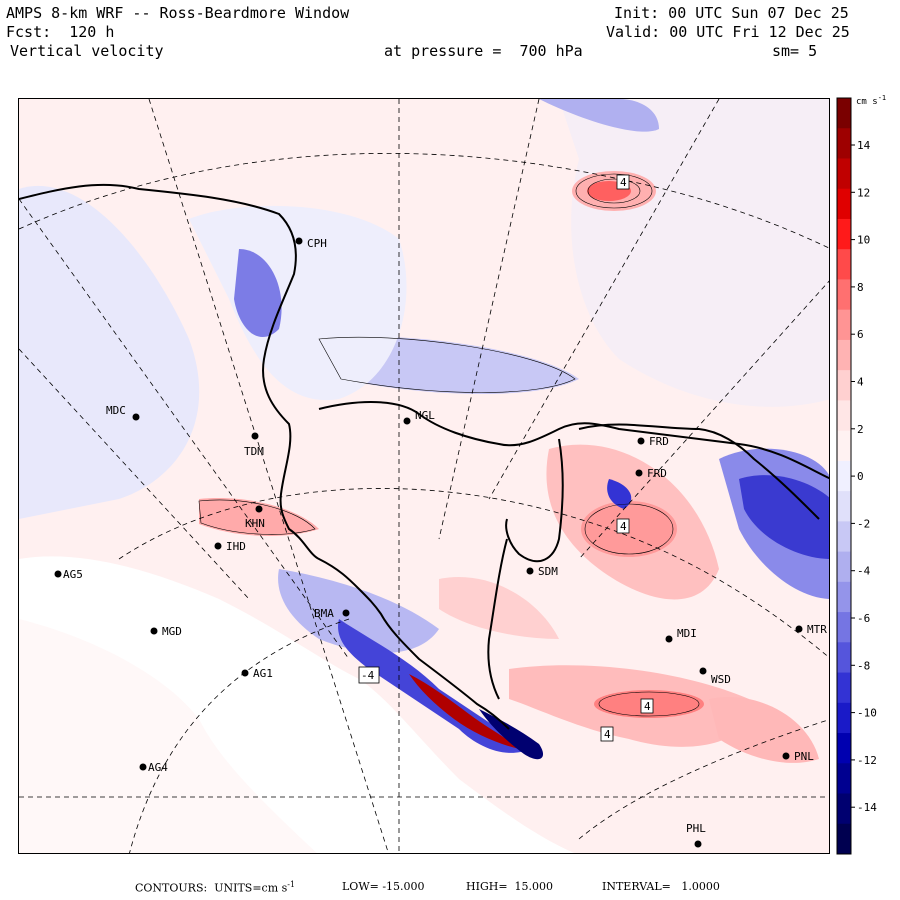 This screenshot has height=900, width=900. What do you see at coordinates (254, 451) in the screenshot?
I see `station-label: TDM` at bounding box center [254, 451].